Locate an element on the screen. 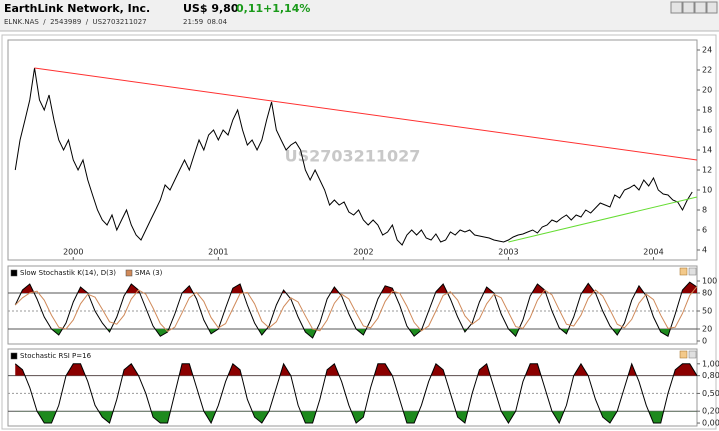 The width and height of the screenshot is (719, 431). x-tick-label: 2003 is located at coordinates (508, 252).